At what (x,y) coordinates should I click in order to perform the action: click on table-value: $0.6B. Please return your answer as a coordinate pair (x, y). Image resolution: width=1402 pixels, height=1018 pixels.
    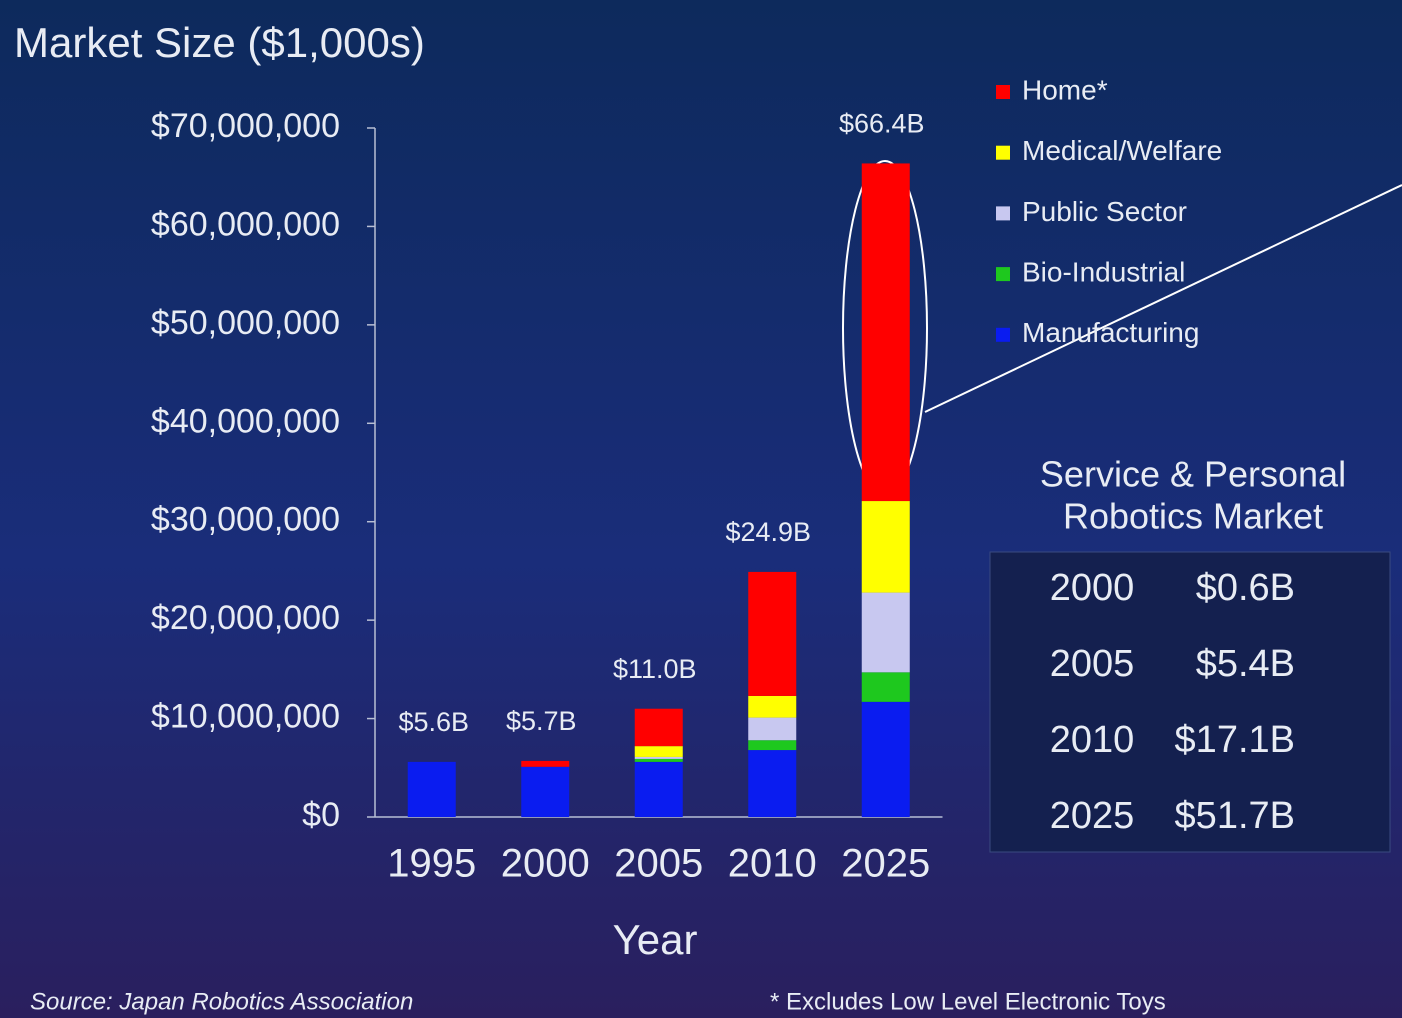
    Looking at the image, I should click on (1245, 588).